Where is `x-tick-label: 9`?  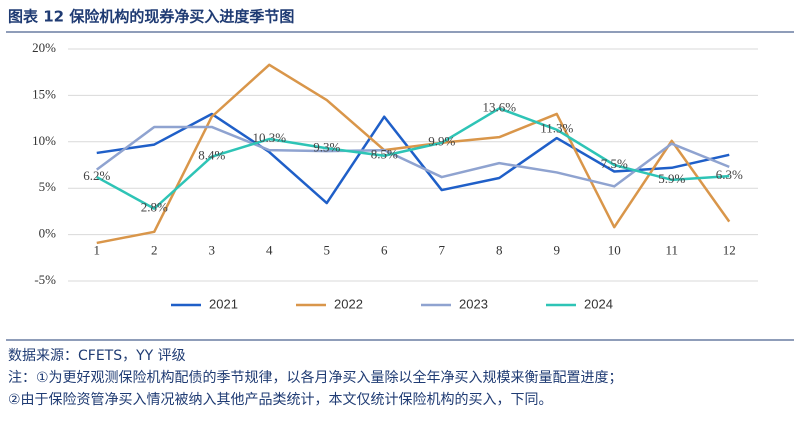
x-tick-label: 9 is located at coordinates (557, 250).